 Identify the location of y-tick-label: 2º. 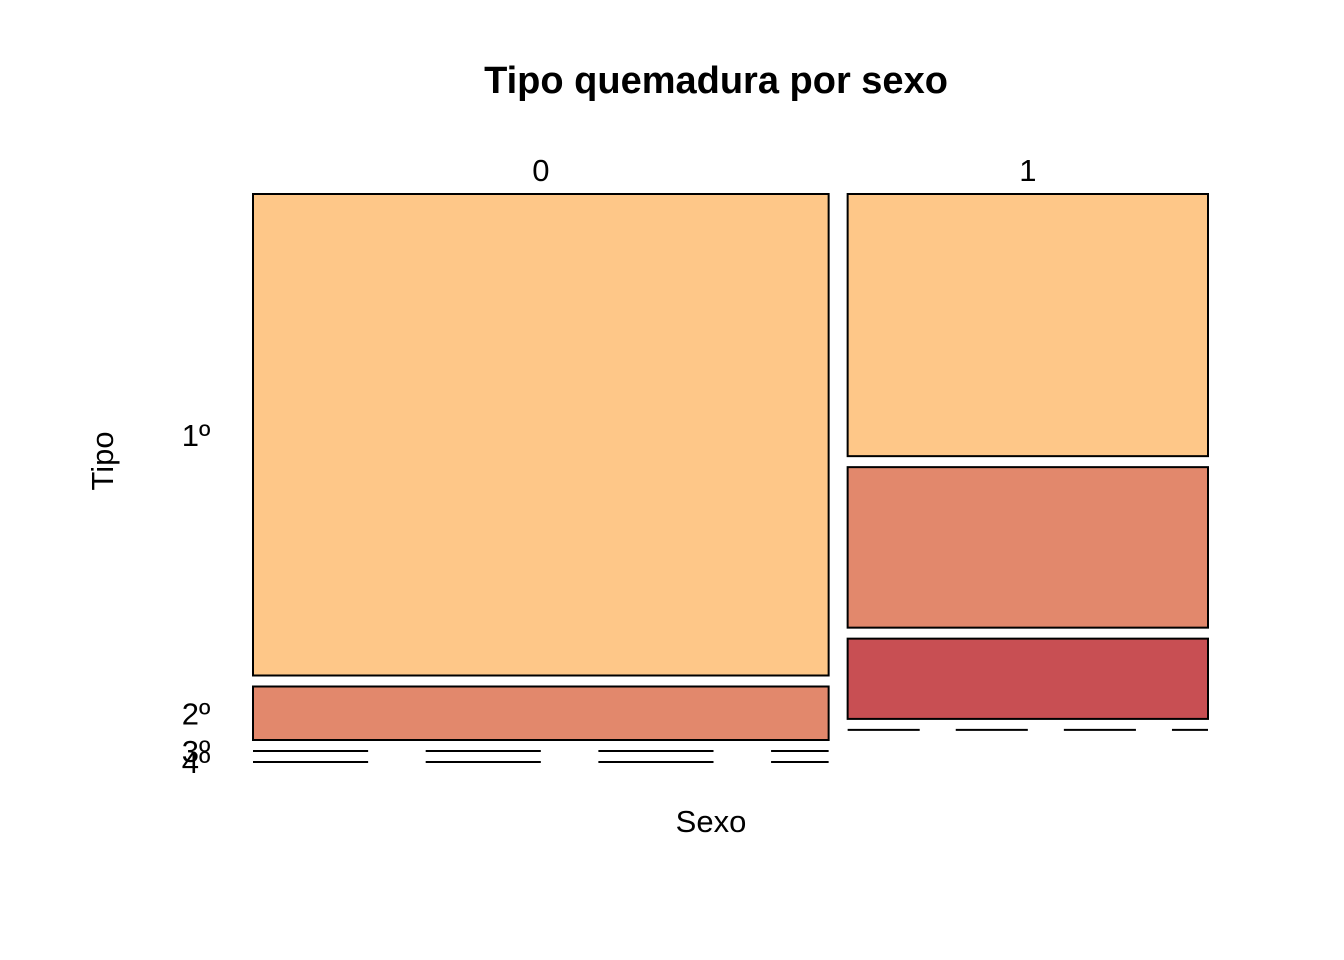
(196, 713).